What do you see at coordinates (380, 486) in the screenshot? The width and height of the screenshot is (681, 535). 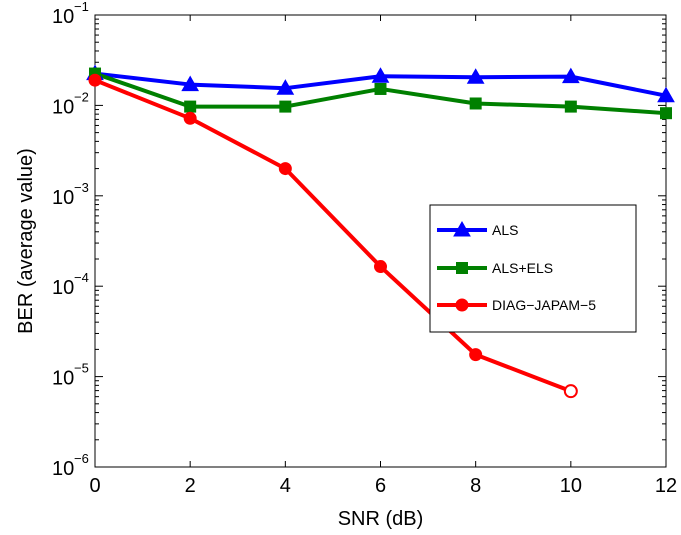 I see `x-tick-label: 6` at bounding box center [380, 486].